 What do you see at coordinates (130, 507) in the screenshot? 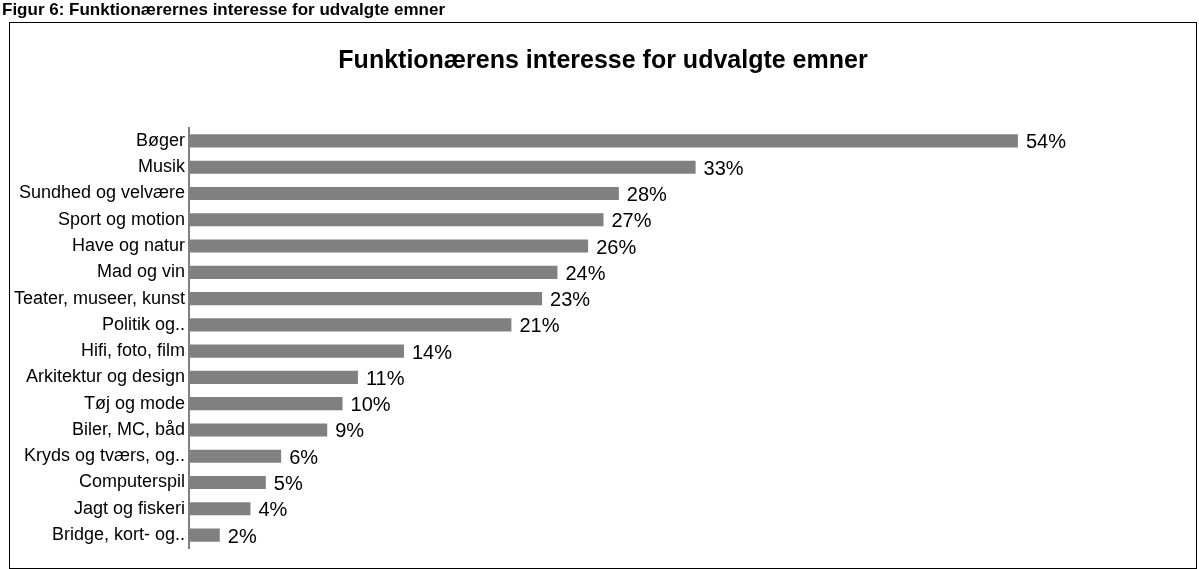
I see `y-tick-label: Jagt og fiskeri` at bounding box center [130, 507].